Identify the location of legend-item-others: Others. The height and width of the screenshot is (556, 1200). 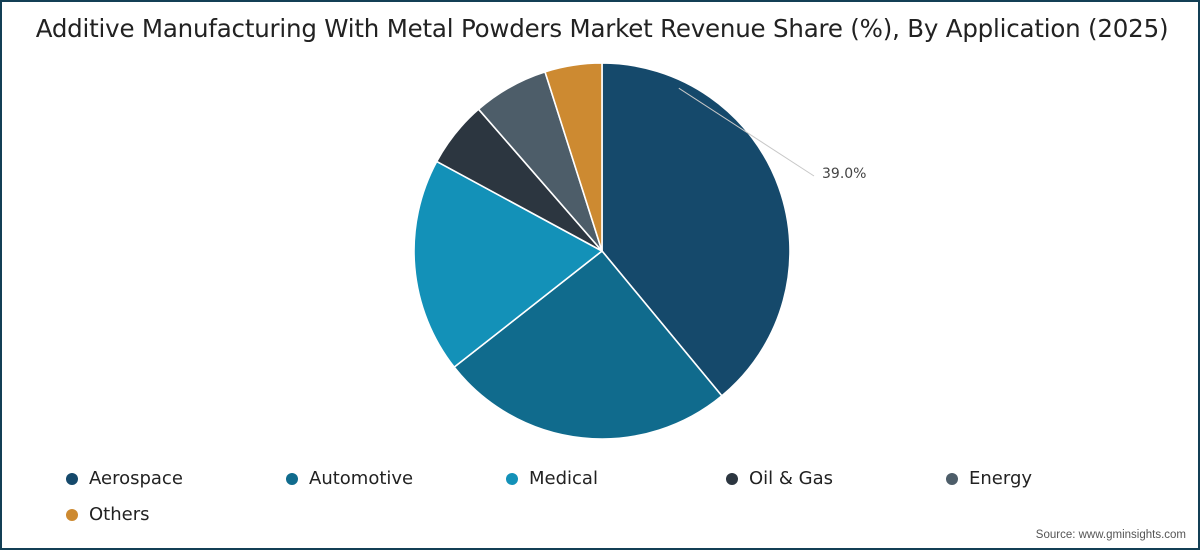
(108, 514).